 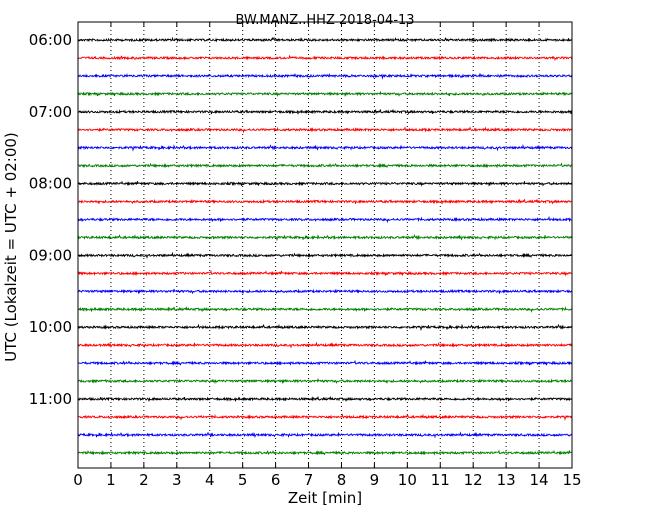 What do you see at coordinates (309, 480) in the screenshot?
I see `x-tick-label: 7` at bounding box center [309, 480].